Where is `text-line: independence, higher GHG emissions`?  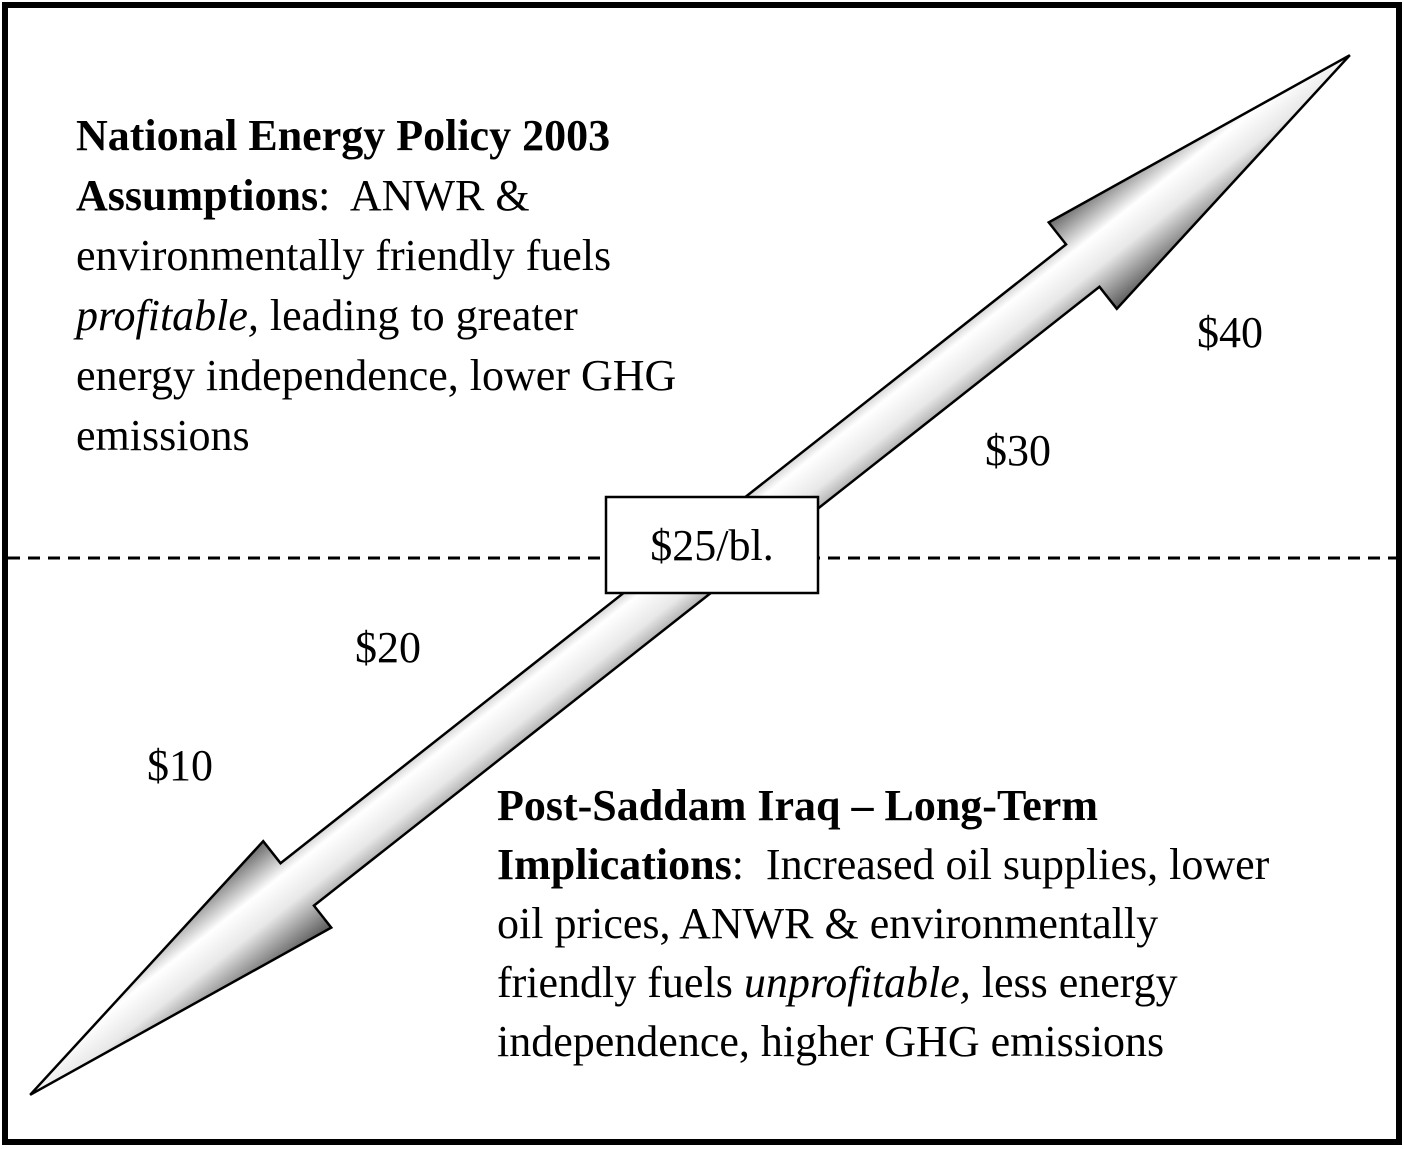 text-line: independence, higher GHG emissions is located at coordinates (830, 1041).